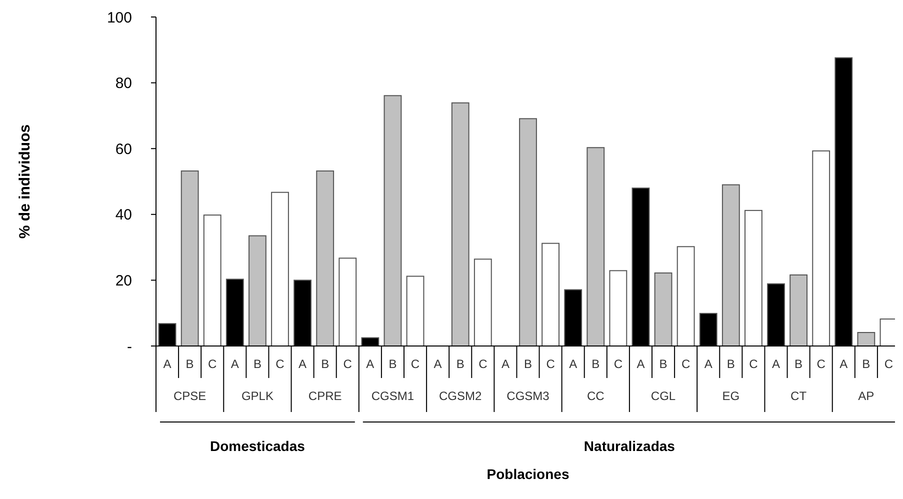 The width and height of the screenshot is (903, 499). What do you see at coordinates (799, 396) in the screenshot?
I see `x-tick-label: CT` at bounding box center [799, 396].